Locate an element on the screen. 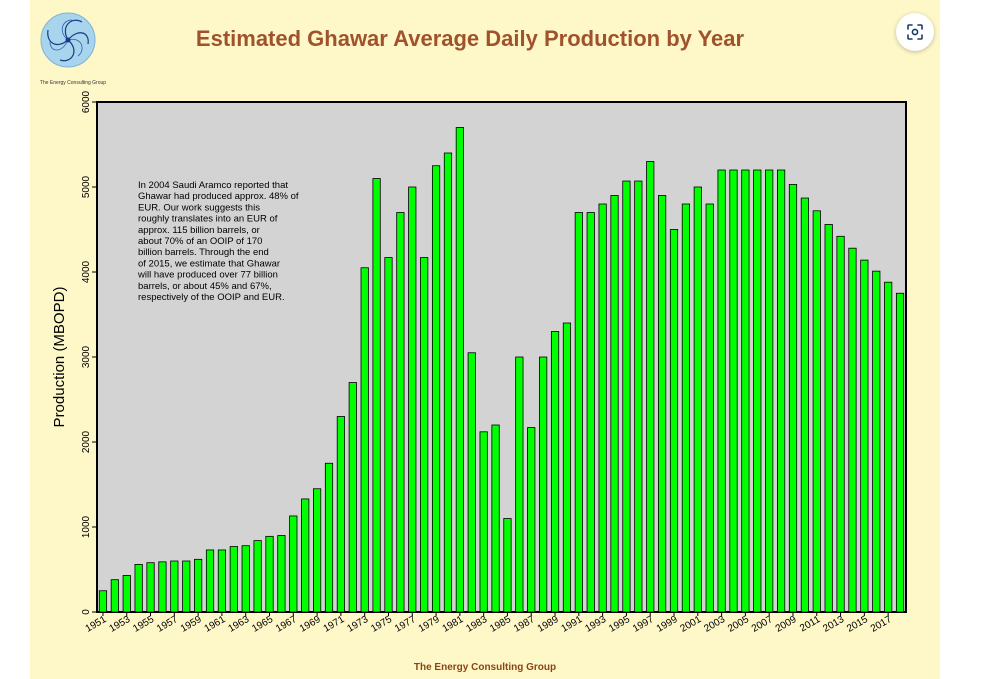 The height and width of the screenshot is (679, 981). x-tick-label: 2017 is located at coordinates (881, 624).